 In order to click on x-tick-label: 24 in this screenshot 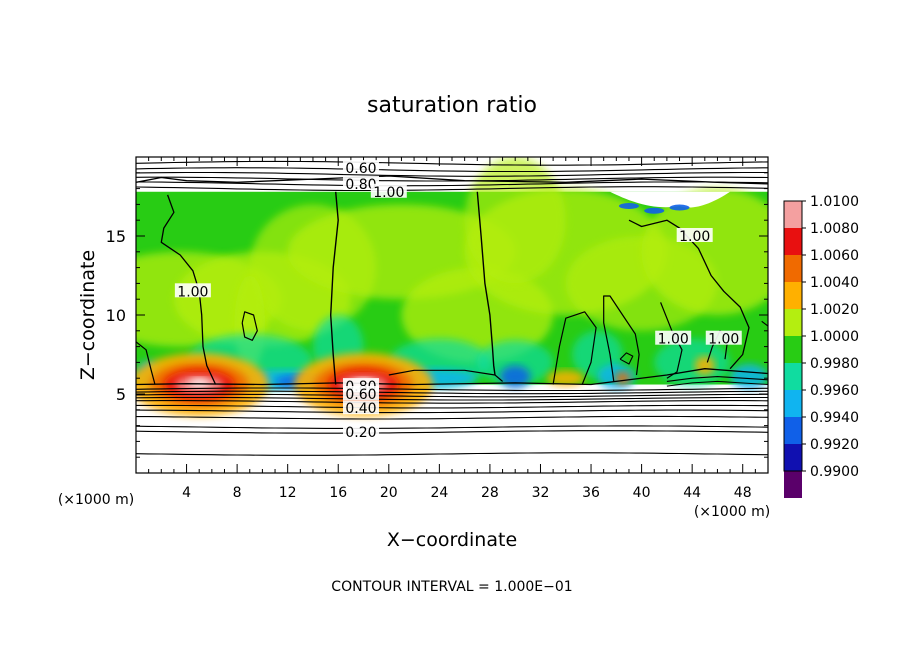, I will do `click(439, 493)`.